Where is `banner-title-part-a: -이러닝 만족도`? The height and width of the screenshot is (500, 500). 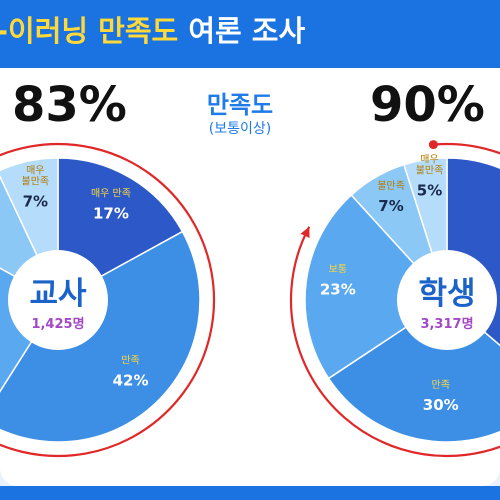
banner-title-part-a: -이러닝 만족도 is located at coordinates (89, 31).